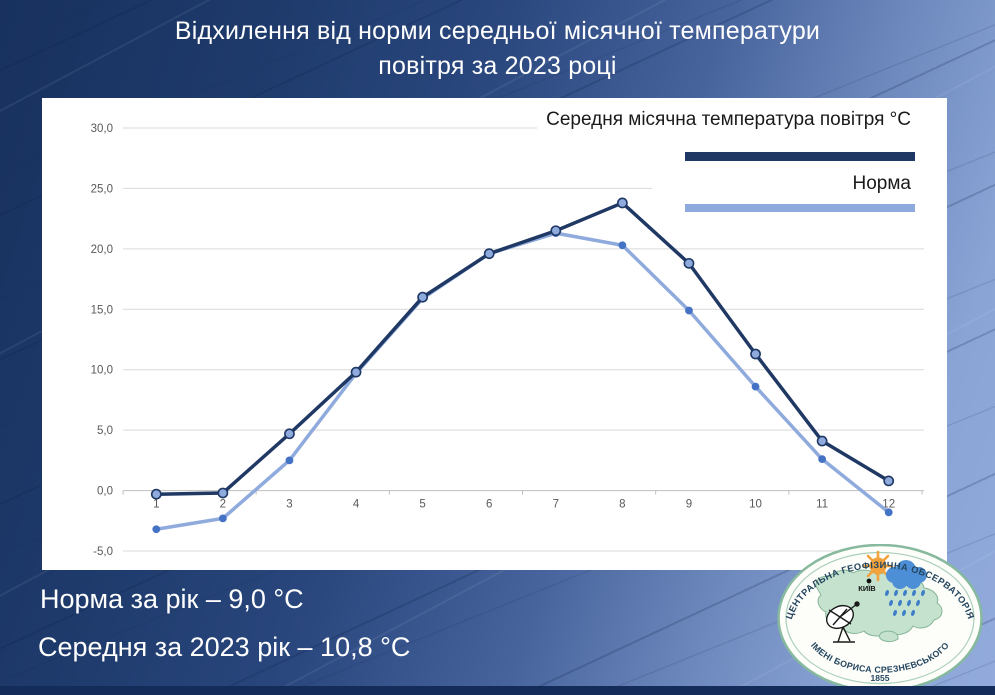 This screenshot has width=995, height=695. I want to click on crimea-map, so click(888, 636).